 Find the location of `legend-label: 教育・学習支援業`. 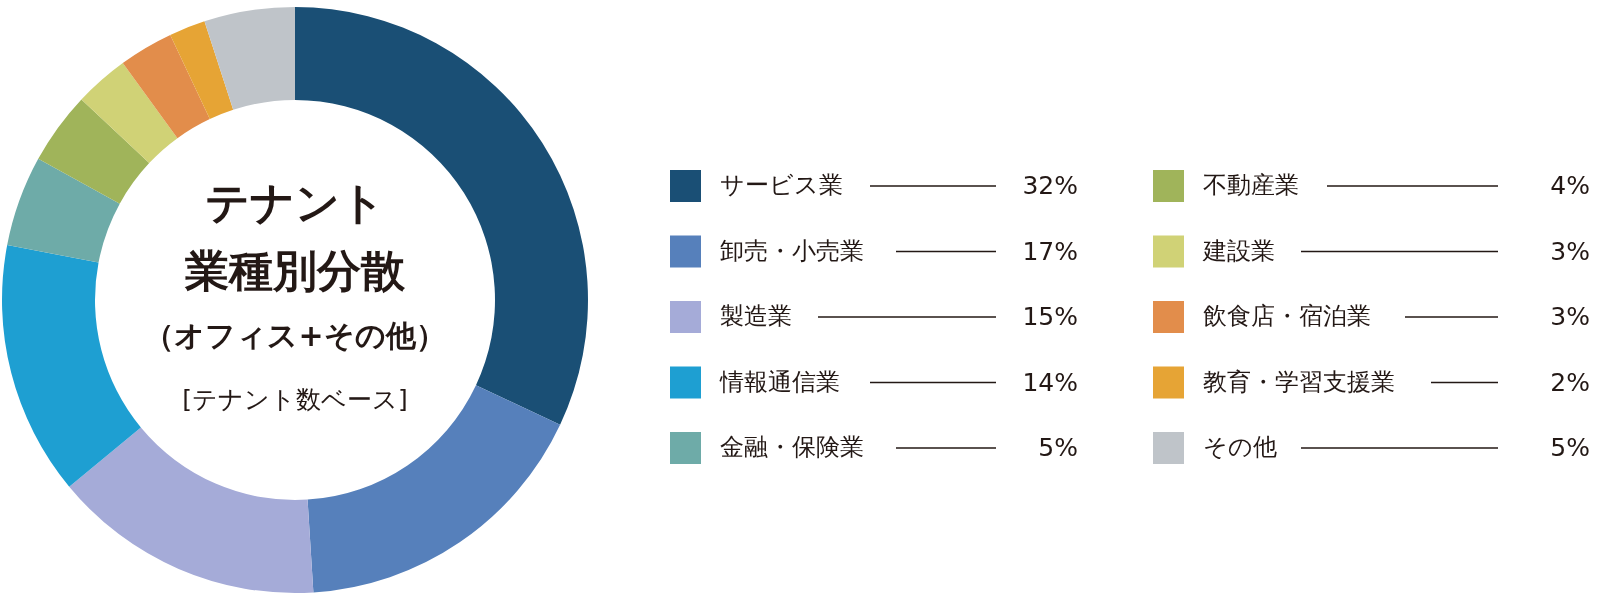

legend-label: 教育・学習支援業 is located at coordinates (1299, 381).